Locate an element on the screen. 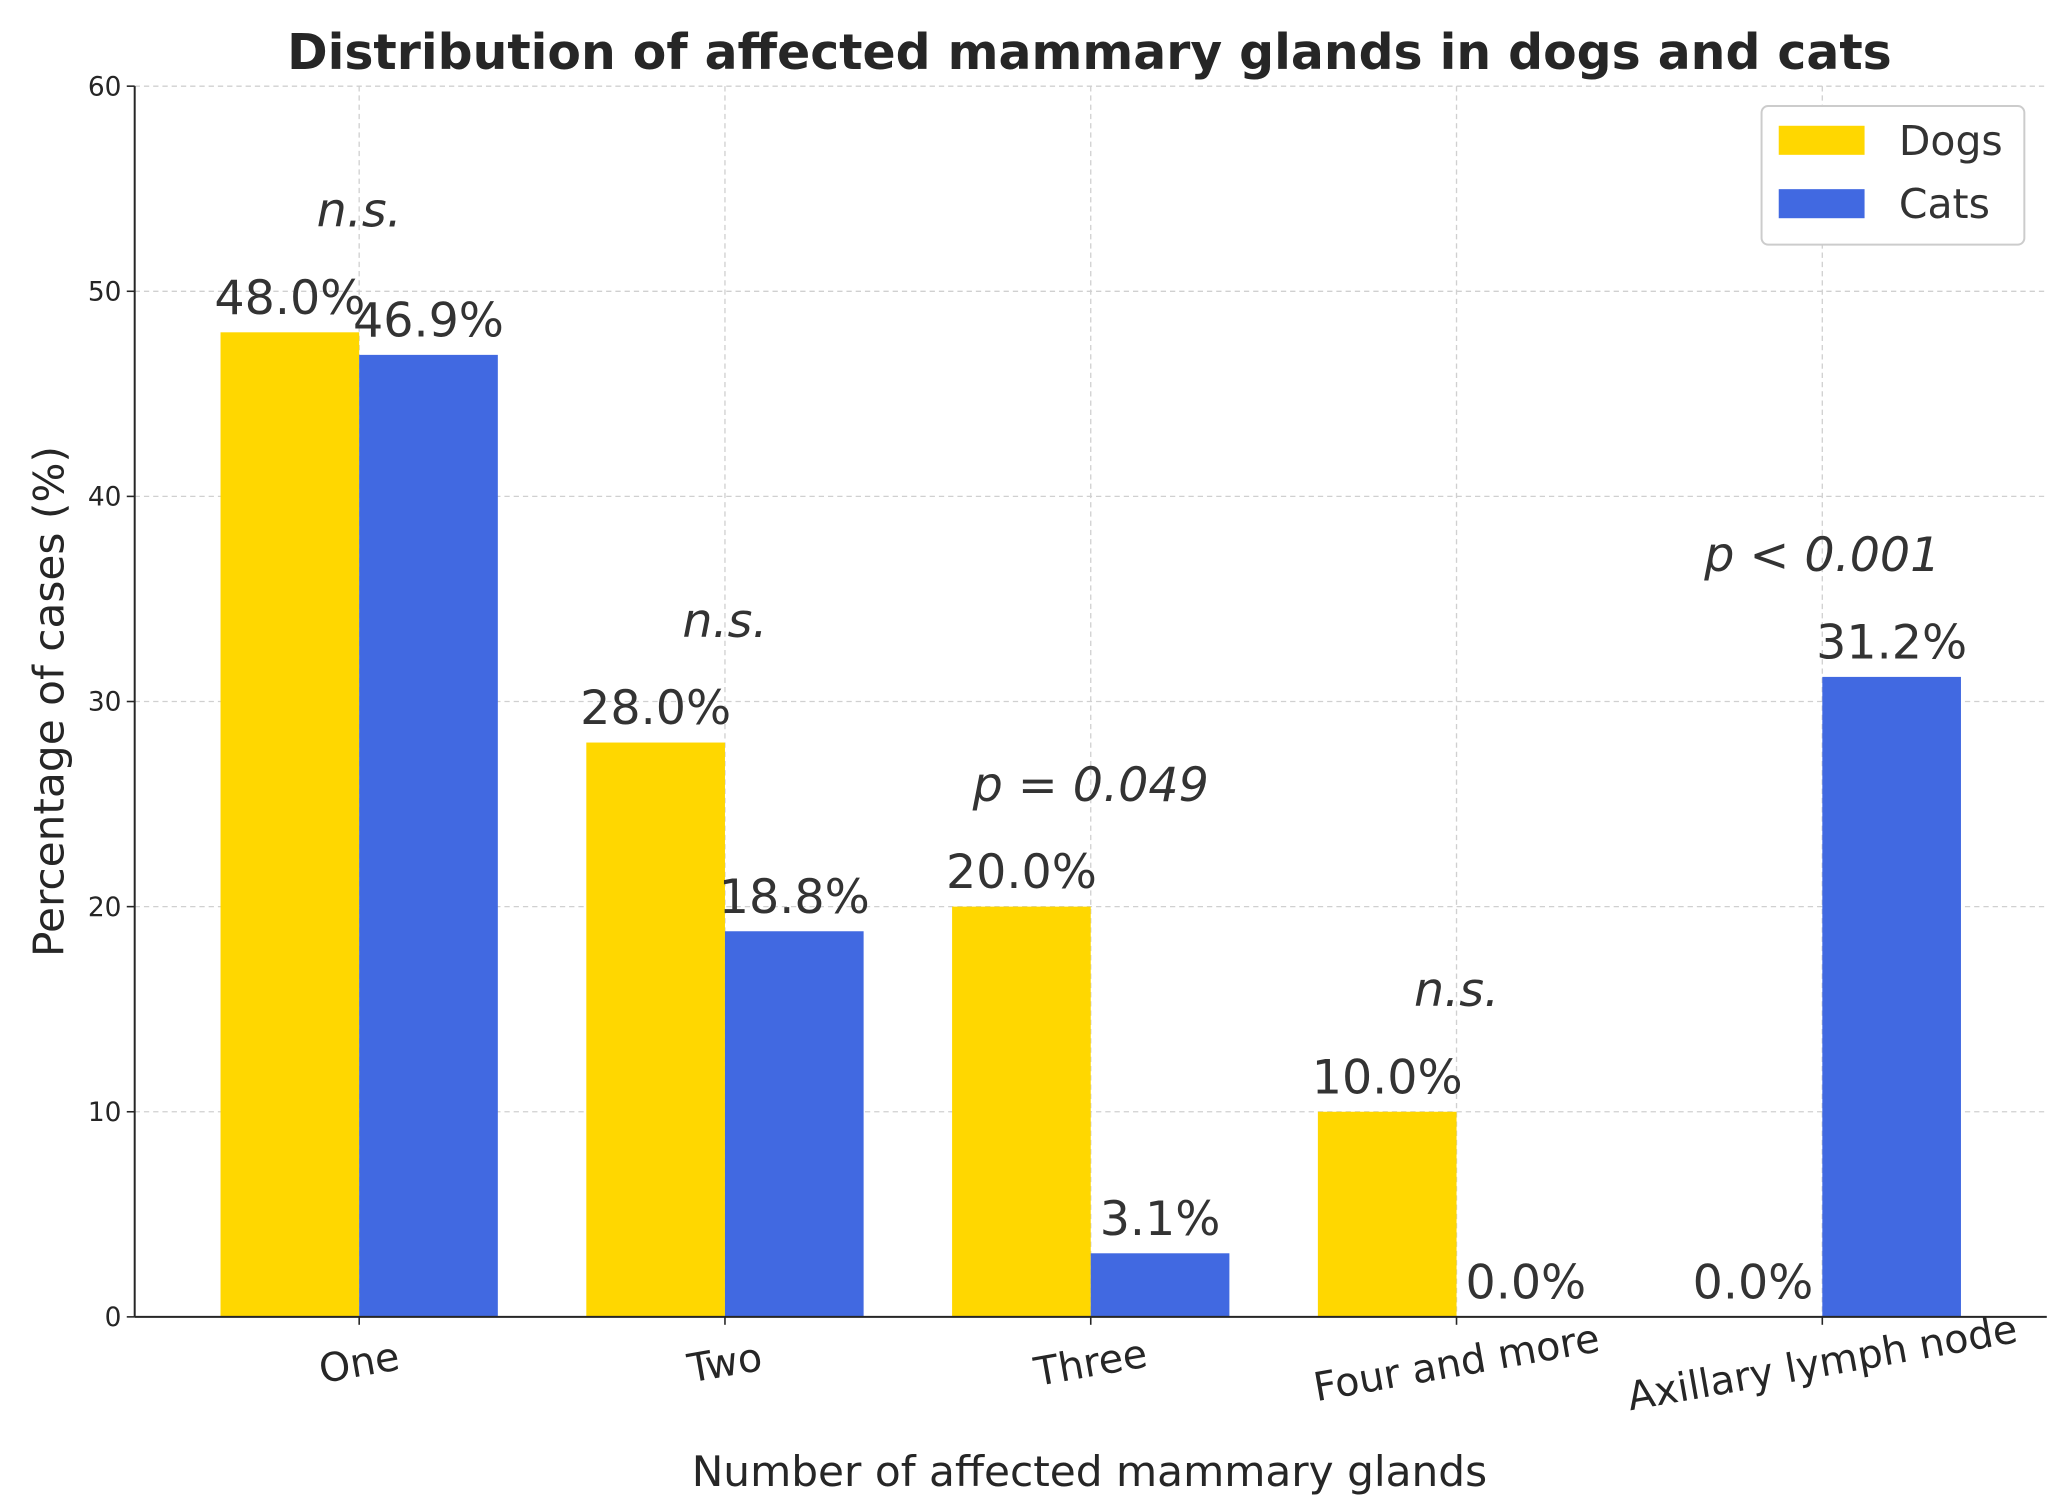  y-tick-label: 30 is located at coordinates (105, 702).